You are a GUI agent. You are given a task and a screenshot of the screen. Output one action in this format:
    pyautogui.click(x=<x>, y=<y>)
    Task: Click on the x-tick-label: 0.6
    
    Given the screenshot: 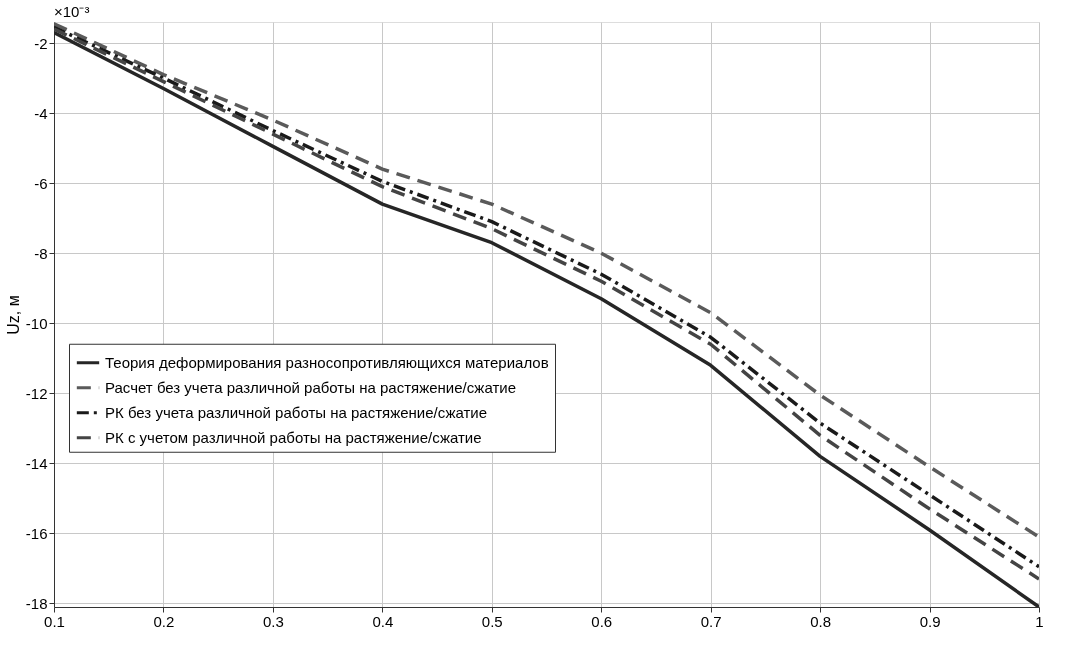 What is the action you would take?
    pyautogui.click(x=602, y=621)
    